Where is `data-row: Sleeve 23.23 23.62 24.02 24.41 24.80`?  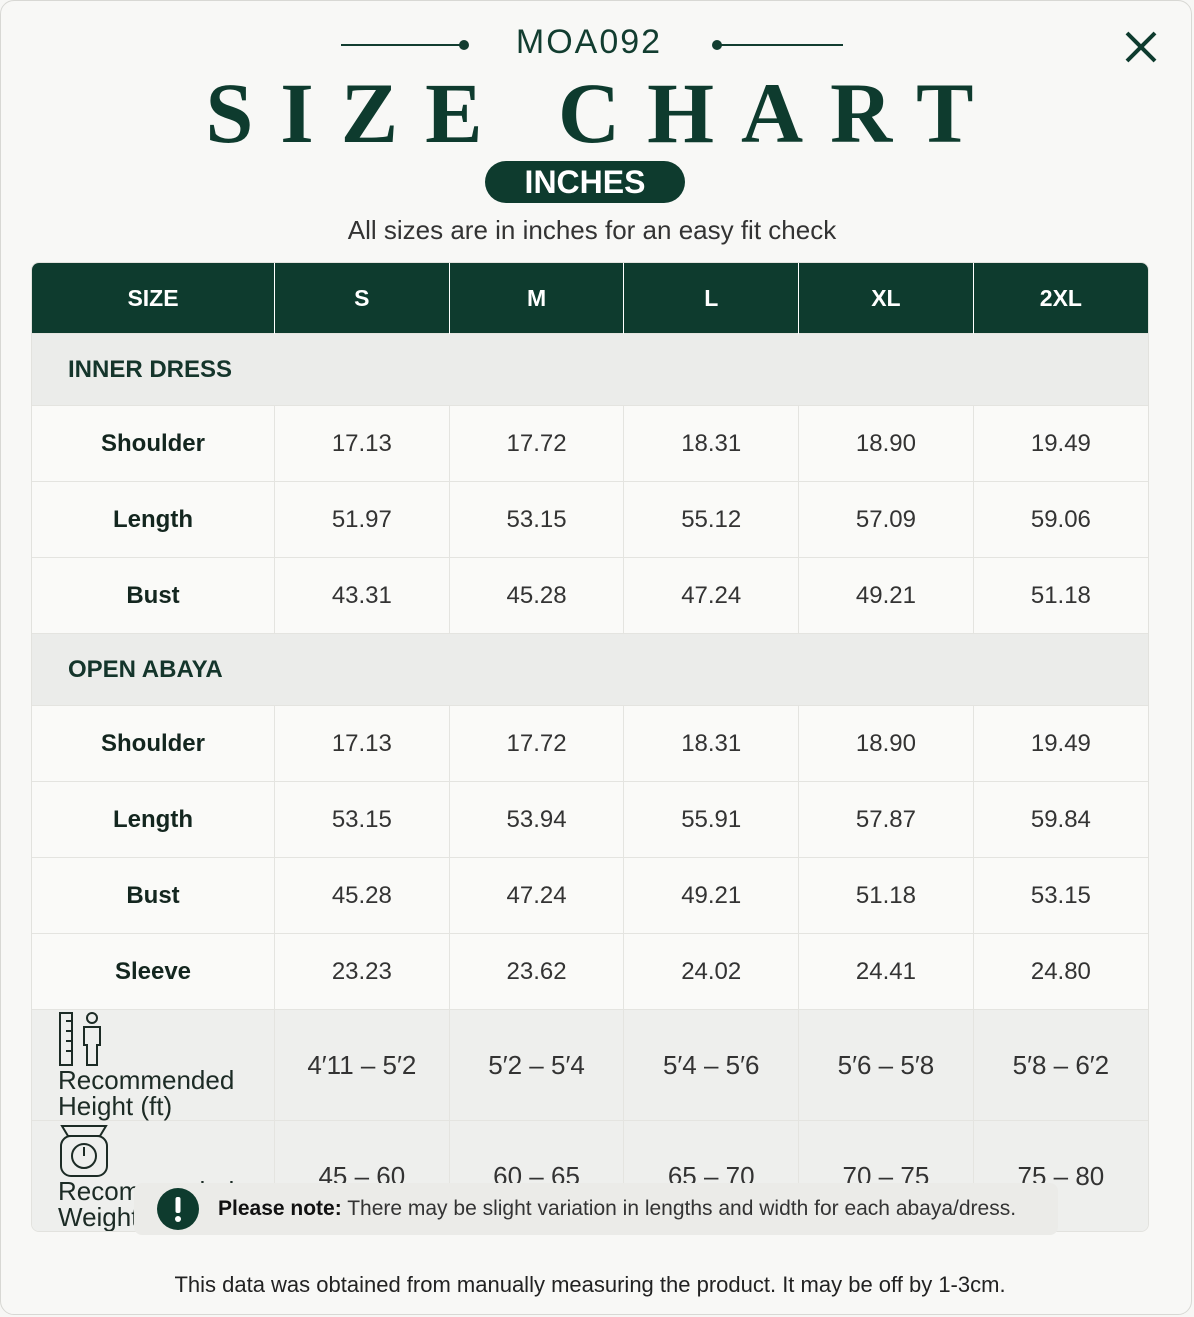
data-row: Sleeve 23.23 23.62 24.02 24.41 24.80 is located at coordinates (590, 971).